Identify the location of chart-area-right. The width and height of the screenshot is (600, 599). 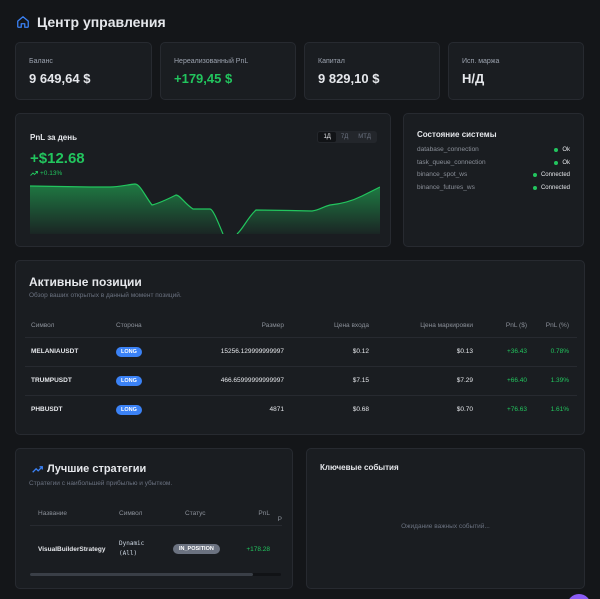
(308, 210).